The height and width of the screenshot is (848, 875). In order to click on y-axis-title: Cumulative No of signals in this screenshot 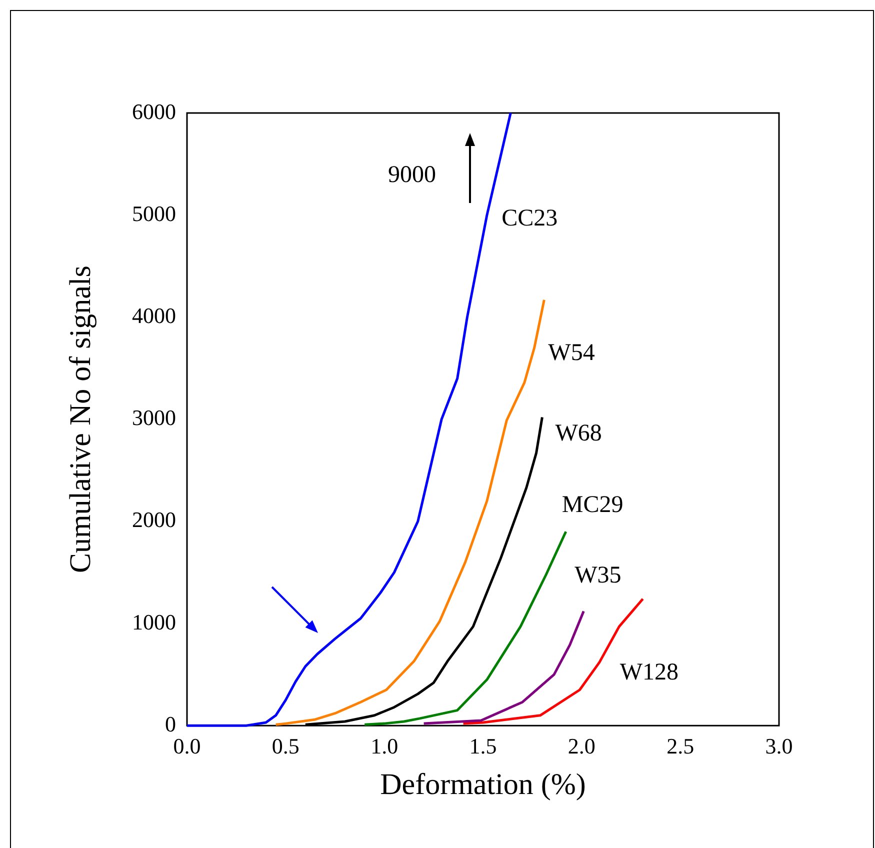, I will do `click(80, 420)`.